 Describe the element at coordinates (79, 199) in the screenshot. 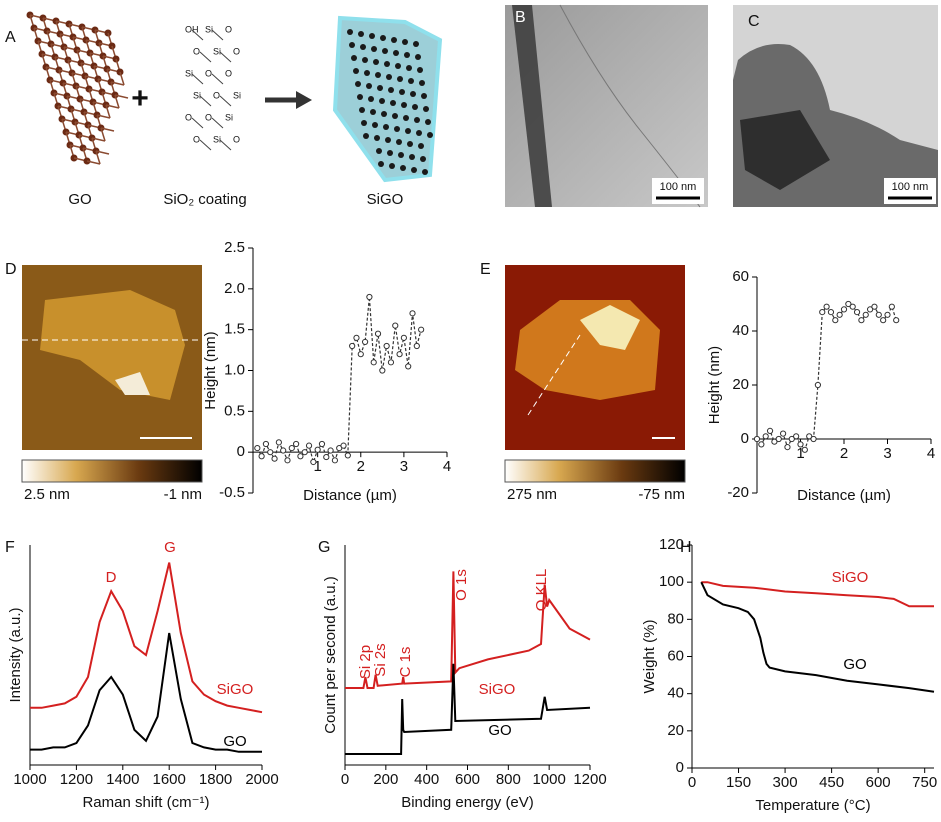

I see `go-label: GO` at that location.